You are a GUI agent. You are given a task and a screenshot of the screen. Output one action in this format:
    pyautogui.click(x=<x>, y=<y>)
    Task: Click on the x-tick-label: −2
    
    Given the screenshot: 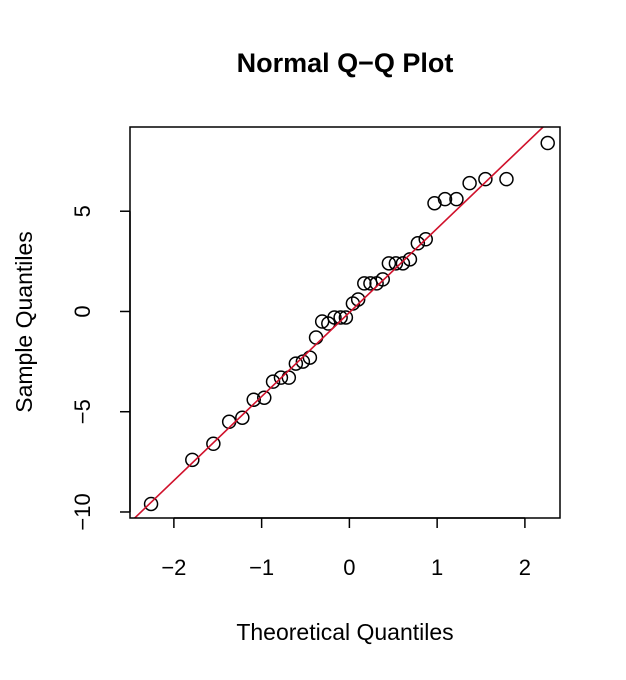 What is the action you would take?
    pyautogui.click(x=173, y=567)
    